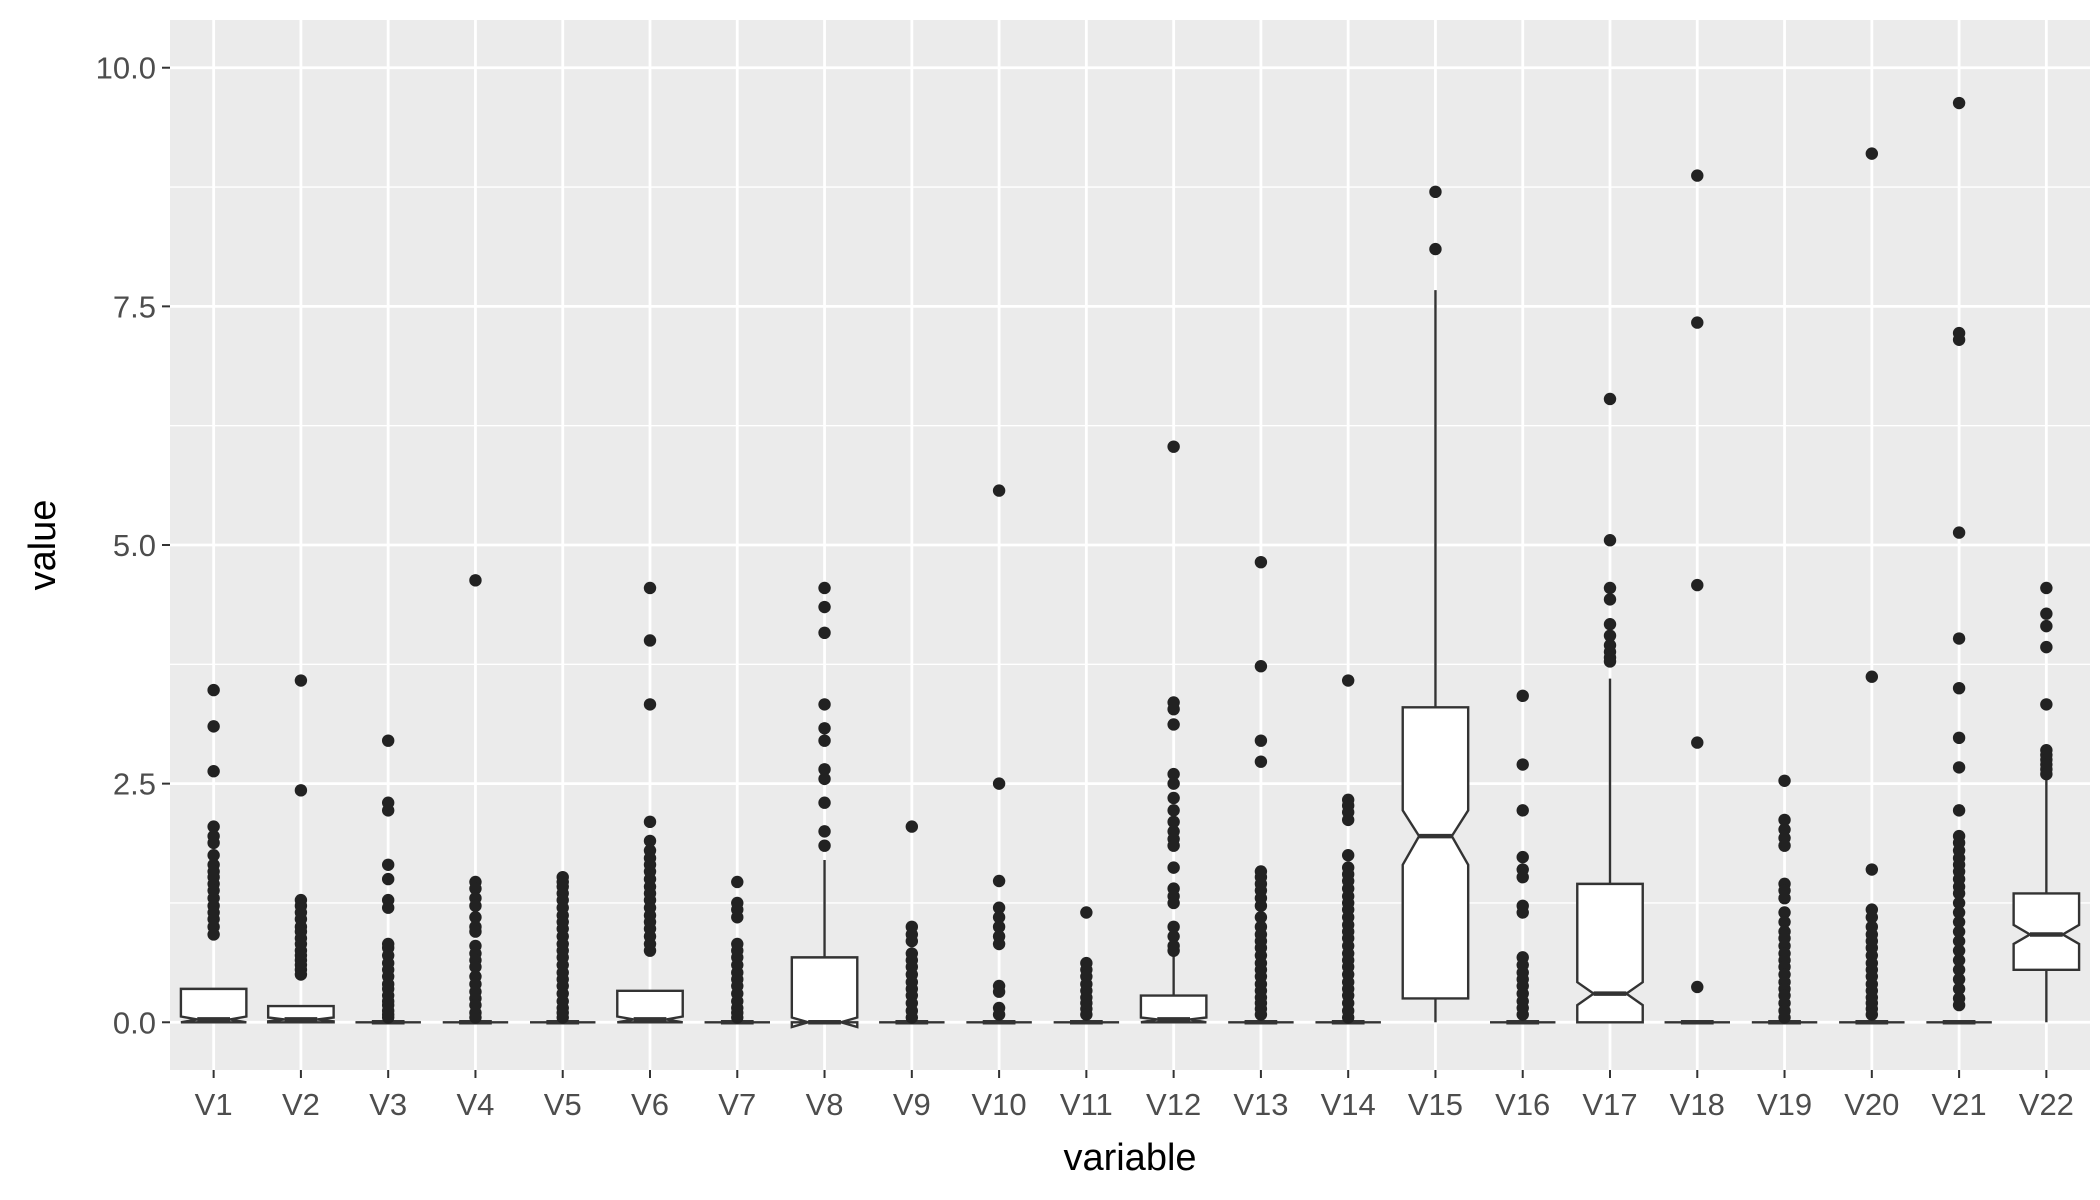 The image size is (2100, 1200). What do you see at coordinates (650, 802) in the screenshot?
I see `box-V6` at bounding box center [650, 802].